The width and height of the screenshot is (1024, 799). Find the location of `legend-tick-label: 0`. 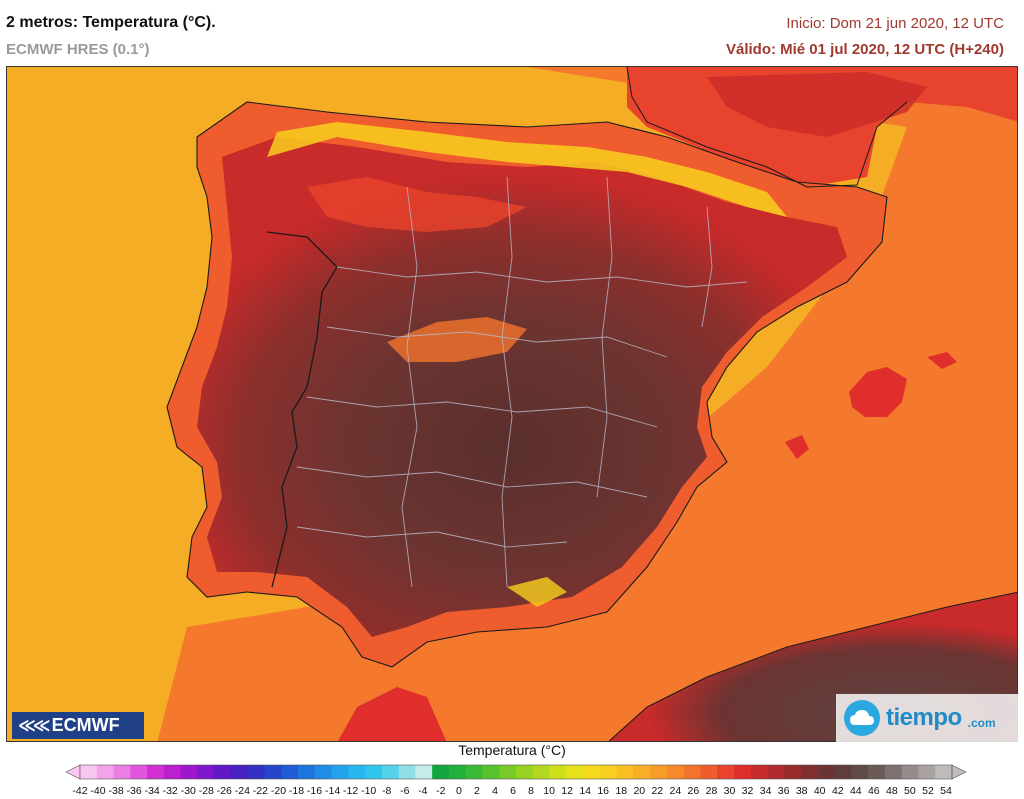

legend-tick-label: 0 is located at coordinates (458, 791).